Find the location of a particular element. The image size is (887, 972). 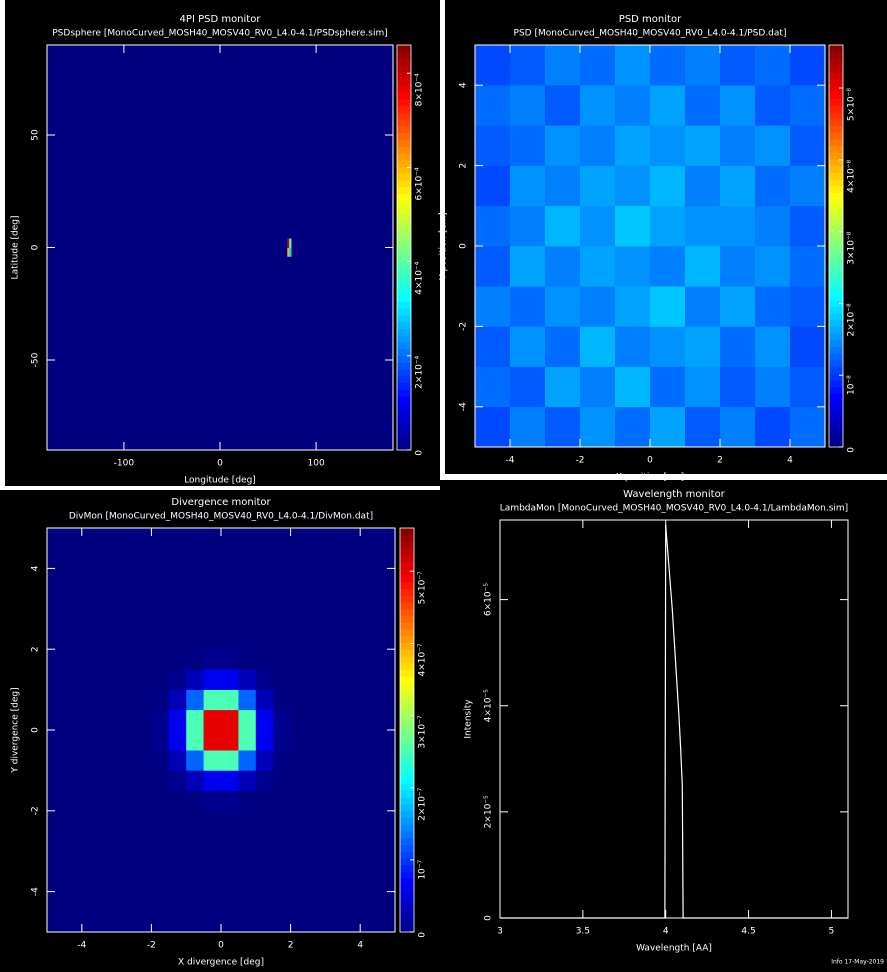

x-tick-label: 4.5 is located at coordinates (748, 932).